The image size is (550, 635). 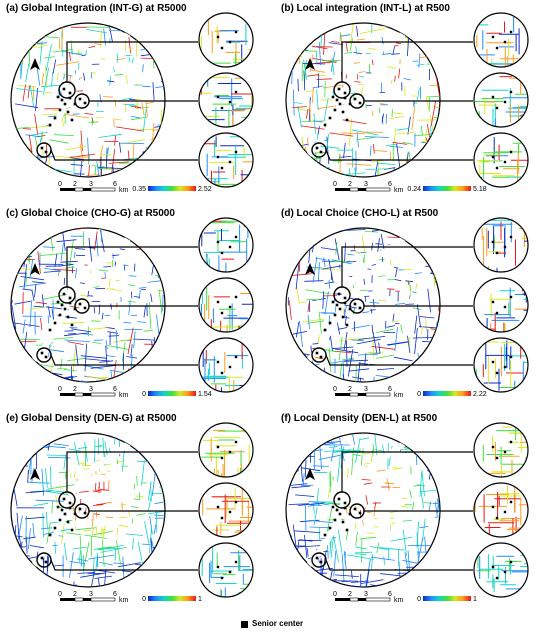 I want to click on map-graphic: 0 2 3 6km 0.35 2.52, so click(x=132, y=103).